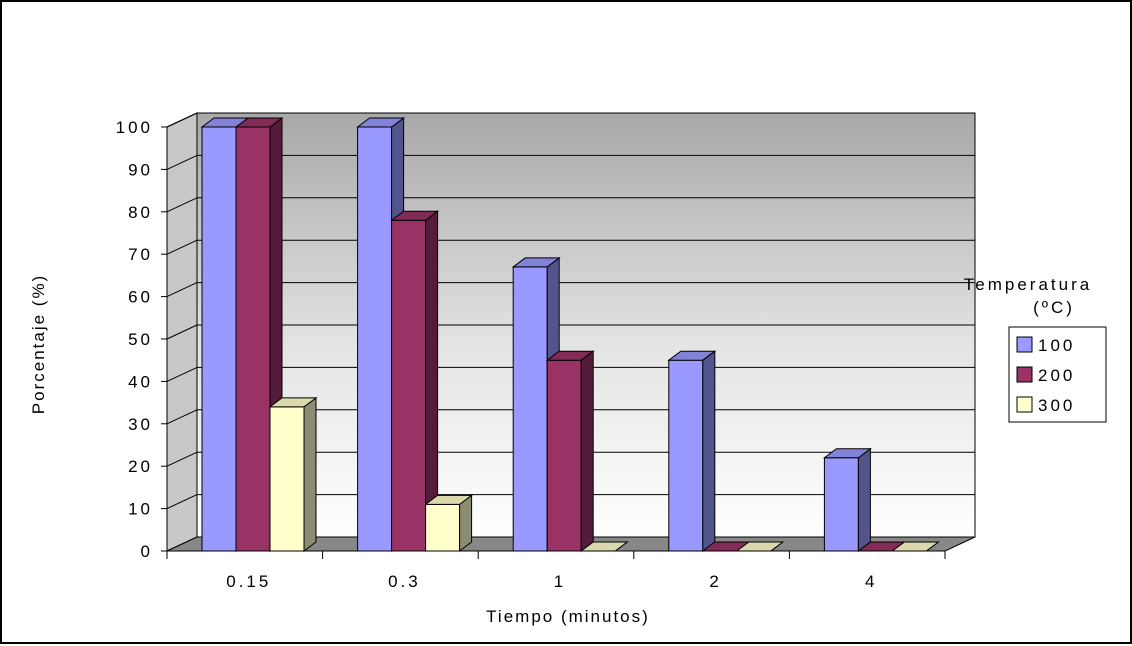  What do you see at coordinates (568, 616) in the screenshot?
I see `x-axis-title: Tiempo (minutos)` at bounding box center [568, 616].